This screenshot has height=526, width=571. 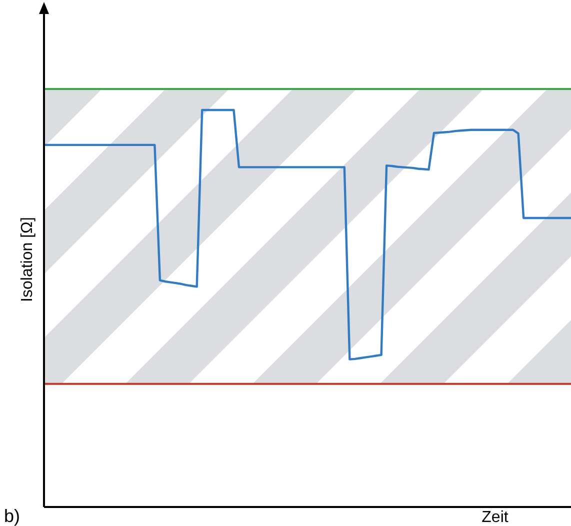 What do you see at coordinates (12, 516) in the screenshot?
I see `text: b)` at bounding box center [12, 516].